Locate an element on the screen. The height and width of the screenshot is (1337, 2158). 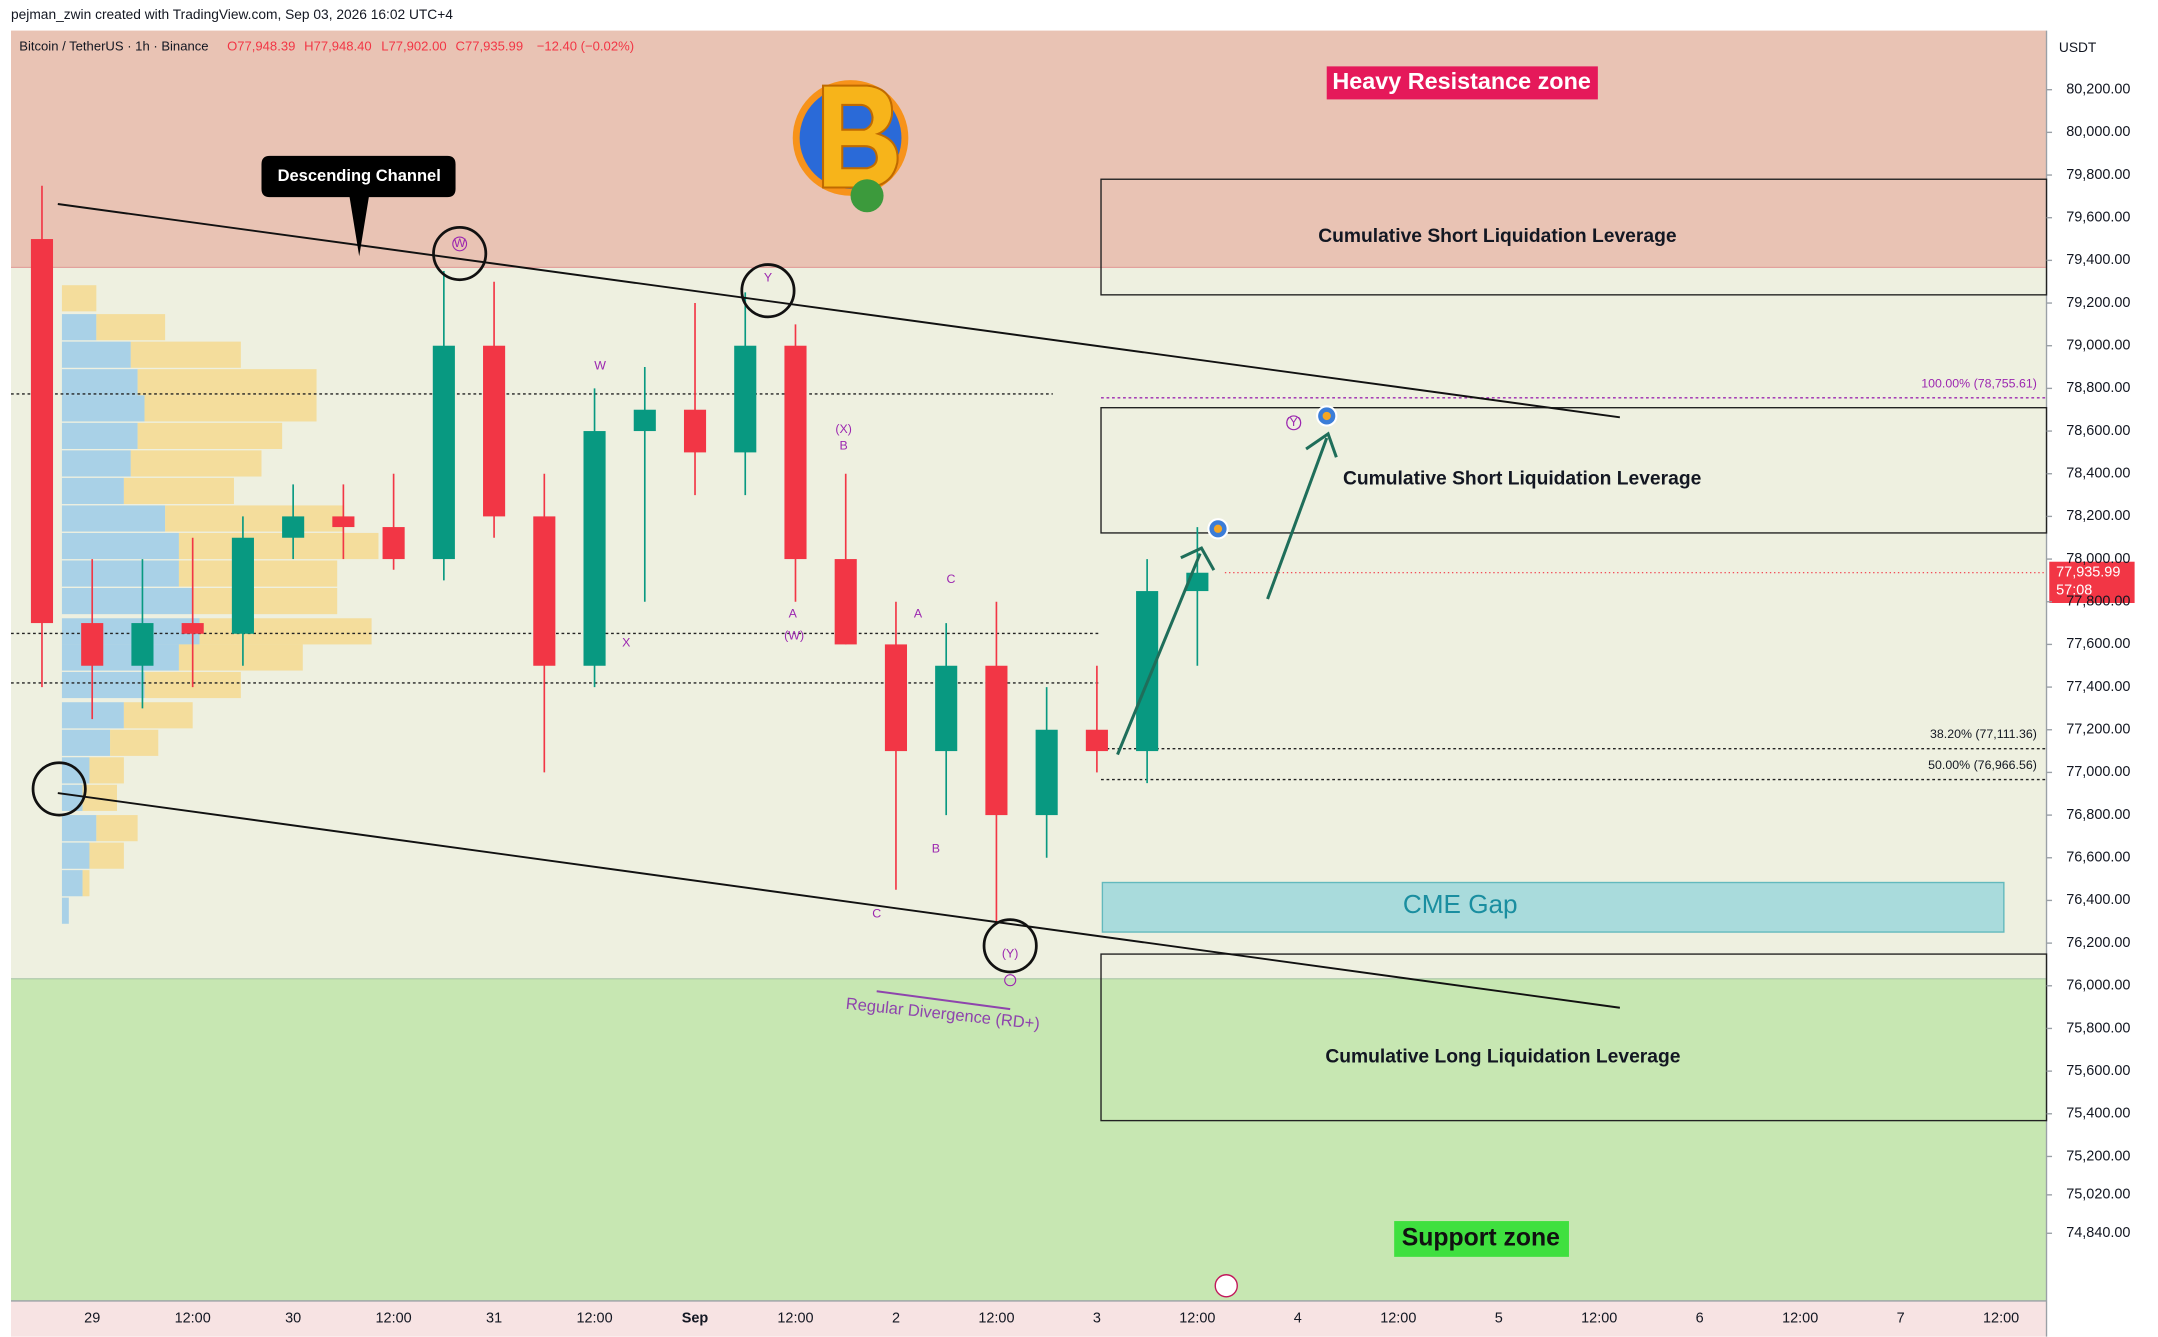
y-tick-label: 74,840.00 is located at coordinates (2098, 1233).